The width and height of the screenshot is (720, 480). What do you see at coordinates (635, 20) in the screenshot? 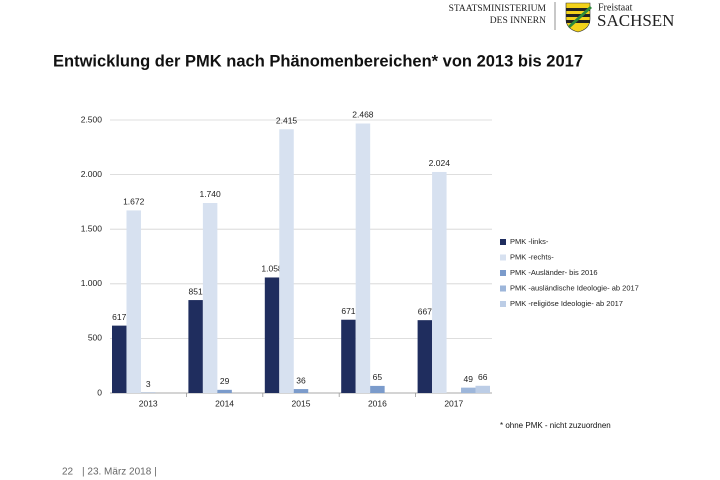
I see `state-line2: SACHSEN` at bounding box center [635, 20].